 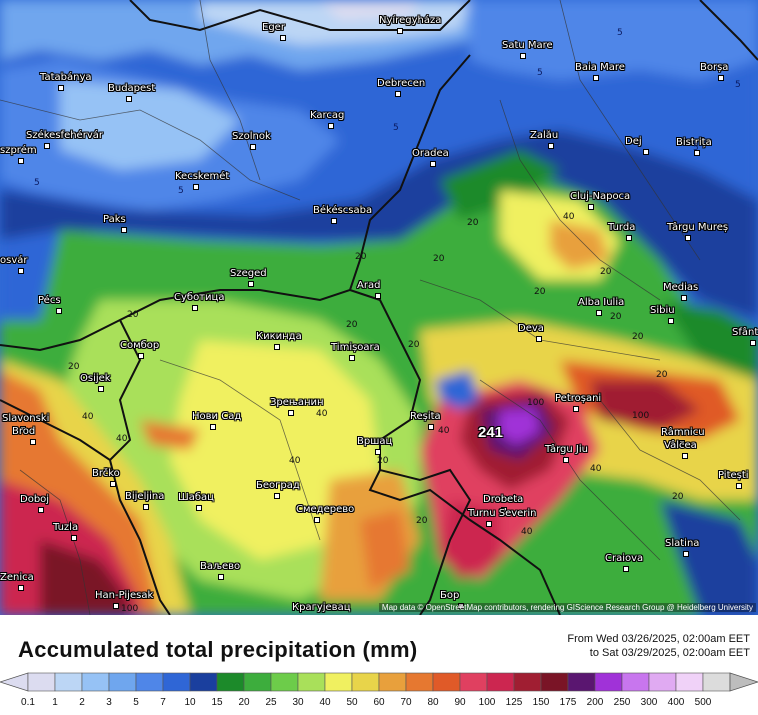 I want to click on city-label: Szolnok, so click(x=251, y=136).